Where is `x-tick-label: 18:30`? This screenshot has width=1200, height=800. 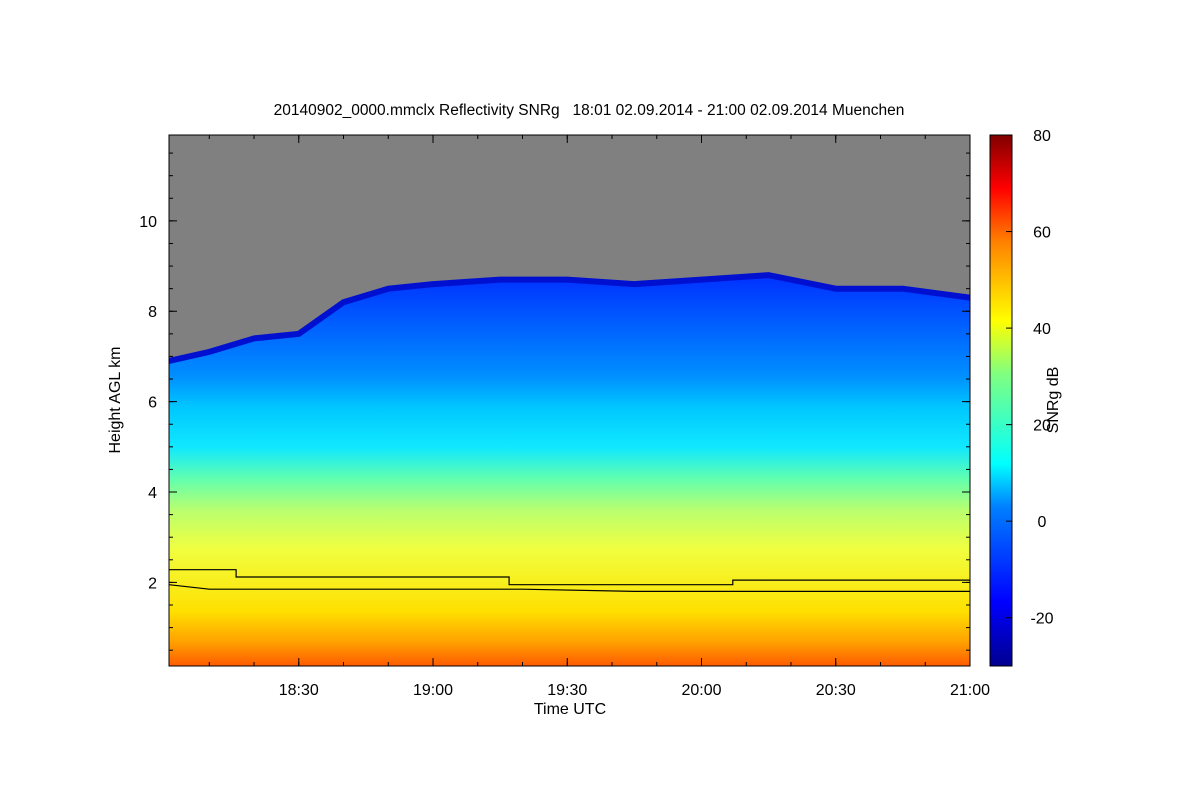 x-tick-label: 18:30 is located at coordinates (299, 690).